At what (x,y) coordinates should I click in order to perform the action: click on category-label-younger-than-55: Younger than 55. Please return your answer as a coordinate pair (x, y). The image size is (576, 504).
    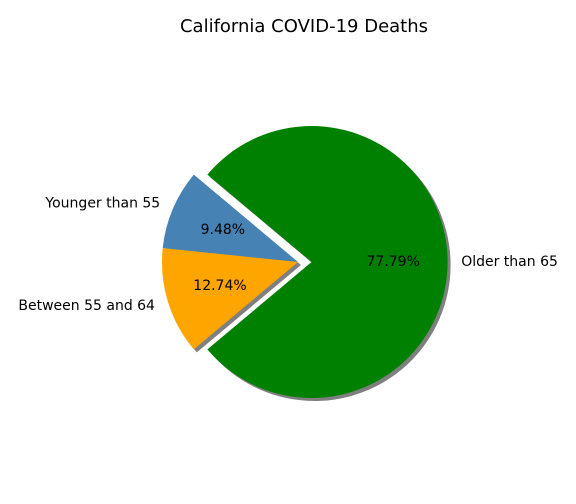
    Looking at the image, I should click on (102, 204).